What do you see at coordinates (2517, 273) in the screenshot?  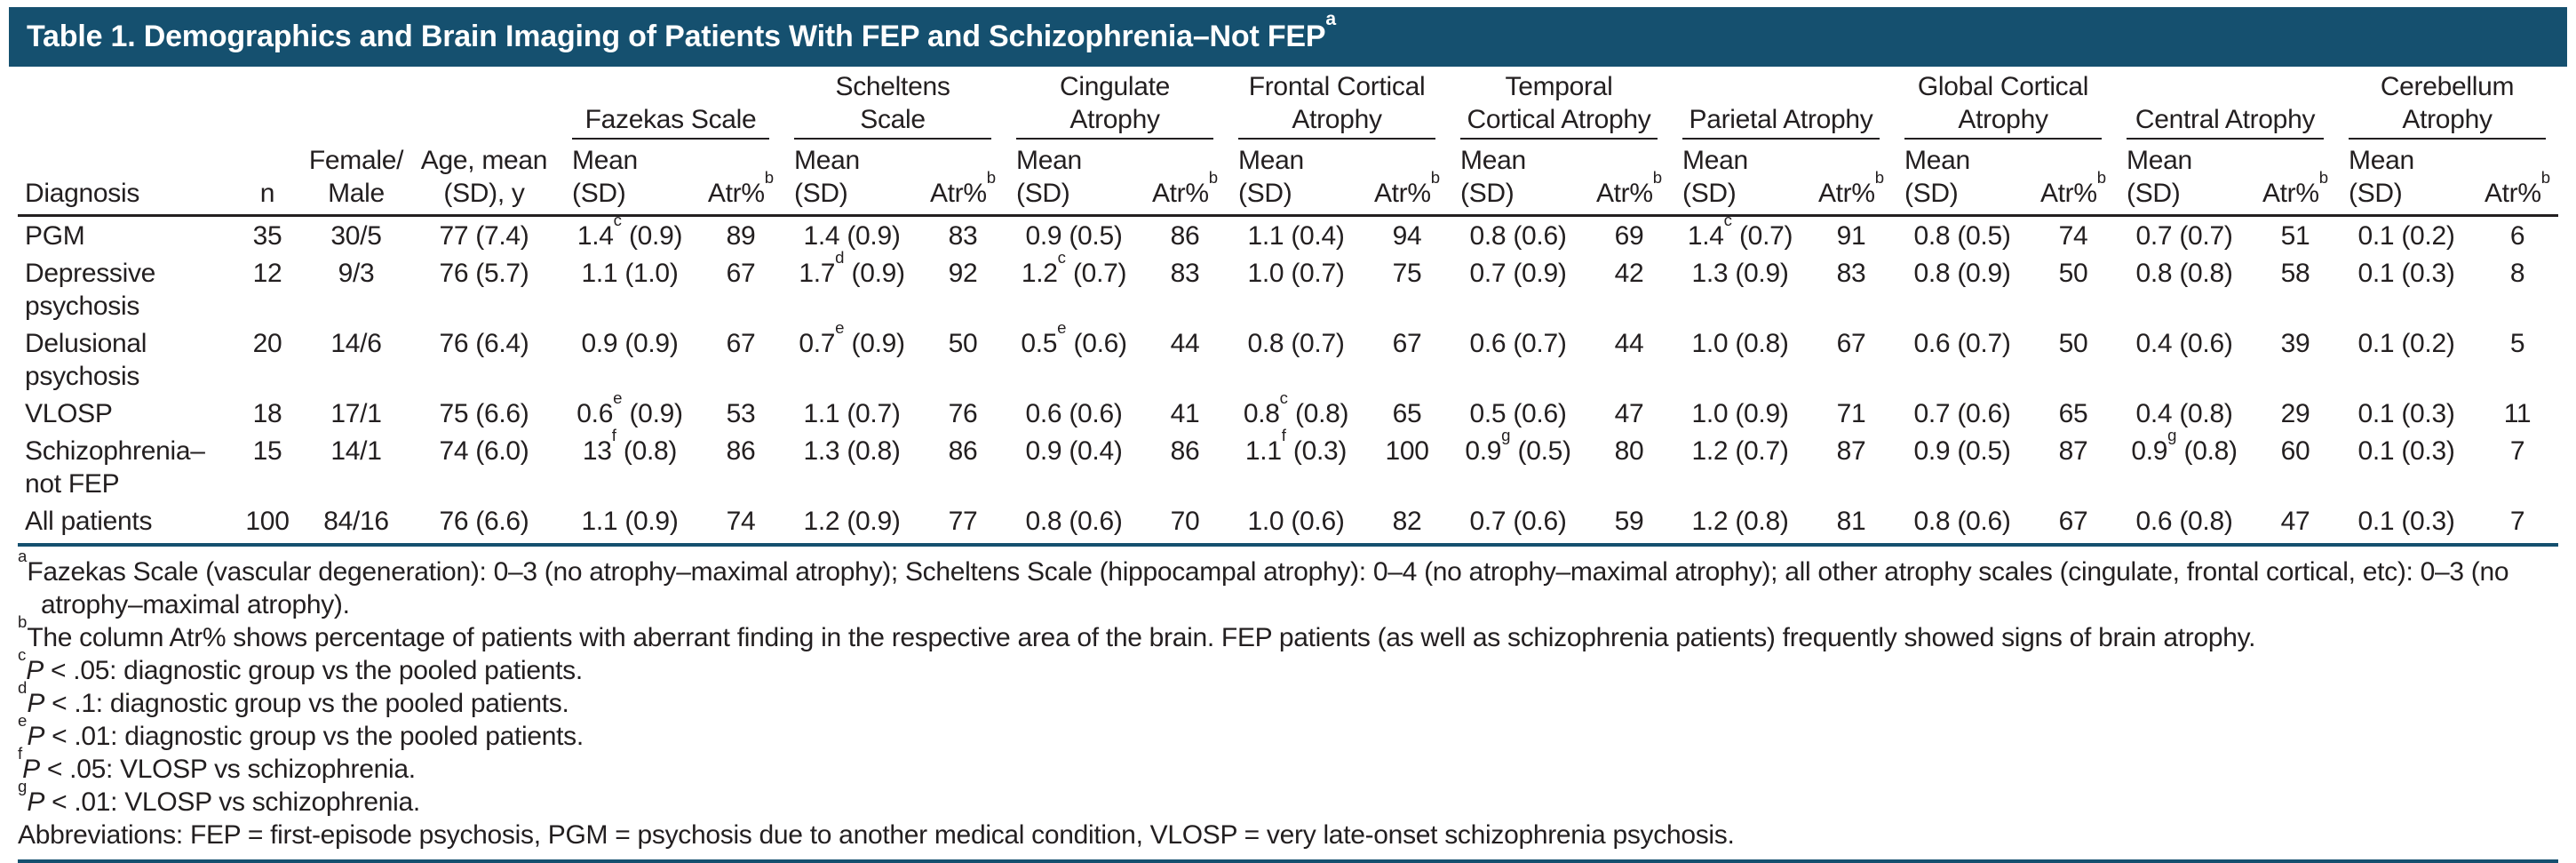 I see `cell-atr-percent: 8` at bounding box center [2517, 273].